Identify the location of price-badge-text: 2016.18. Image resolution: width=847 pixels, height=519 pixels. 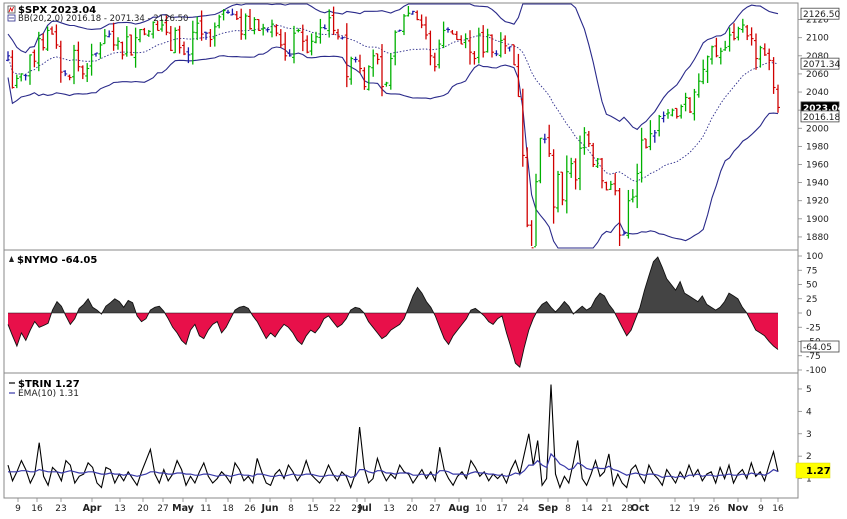
(821, 118).